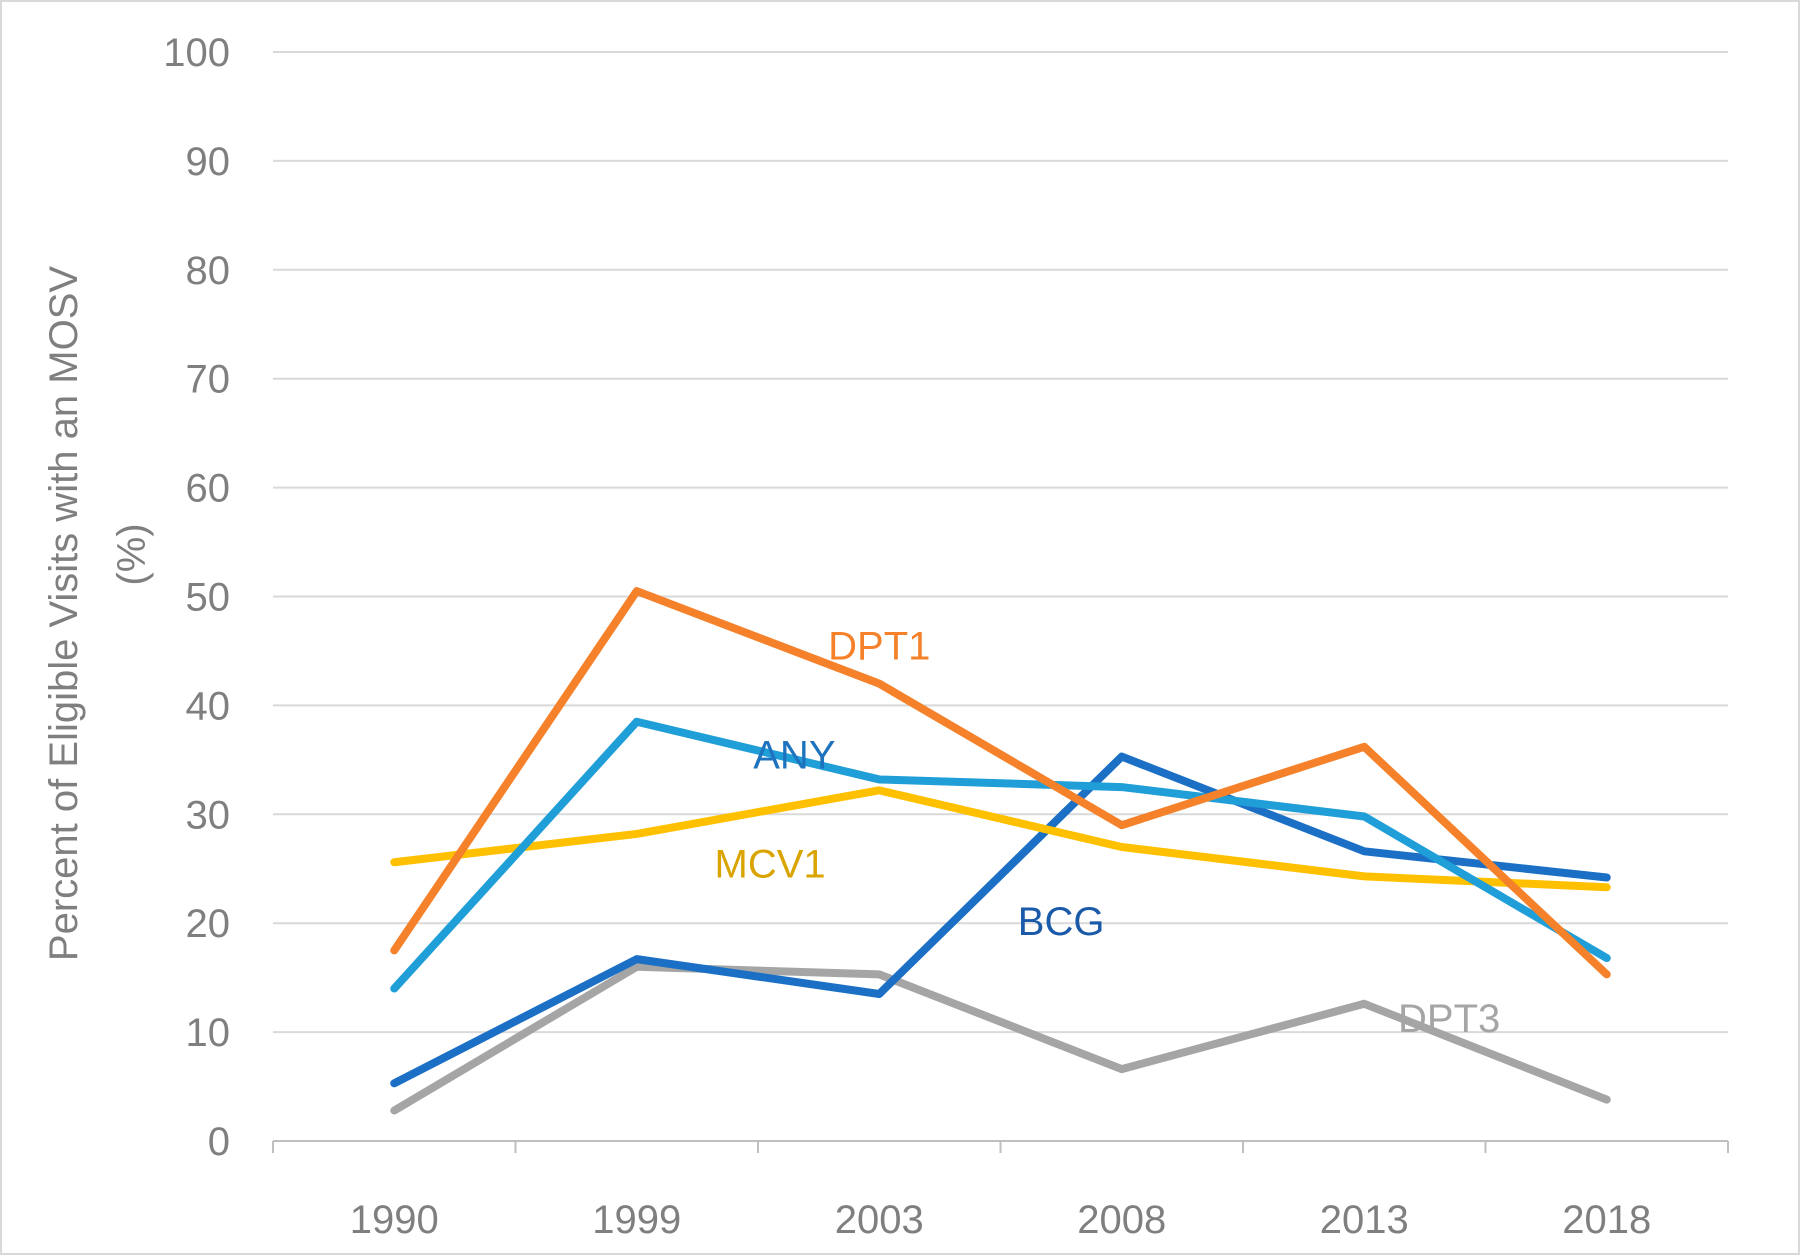 Image resolution: width=1800 pixels, height=1260 pixels. Describe the element at coordinates (1000, 839) in the screenshot. I see `series-line-mcv1` at that location.